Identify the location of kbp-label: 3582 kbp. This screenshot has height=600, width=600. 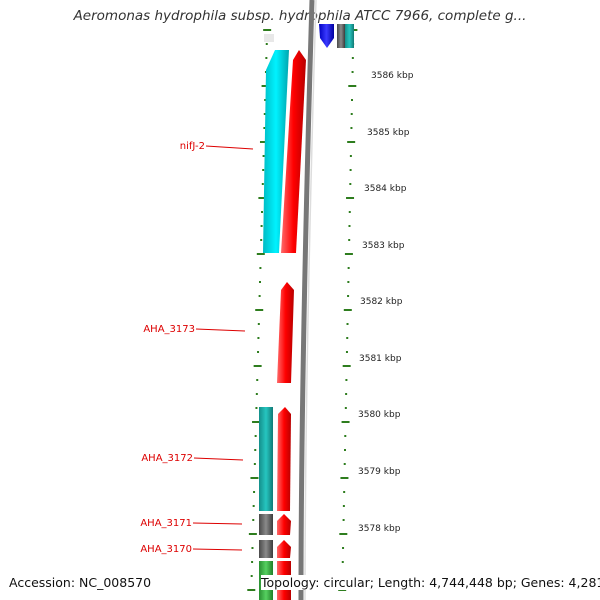
(381, 302).